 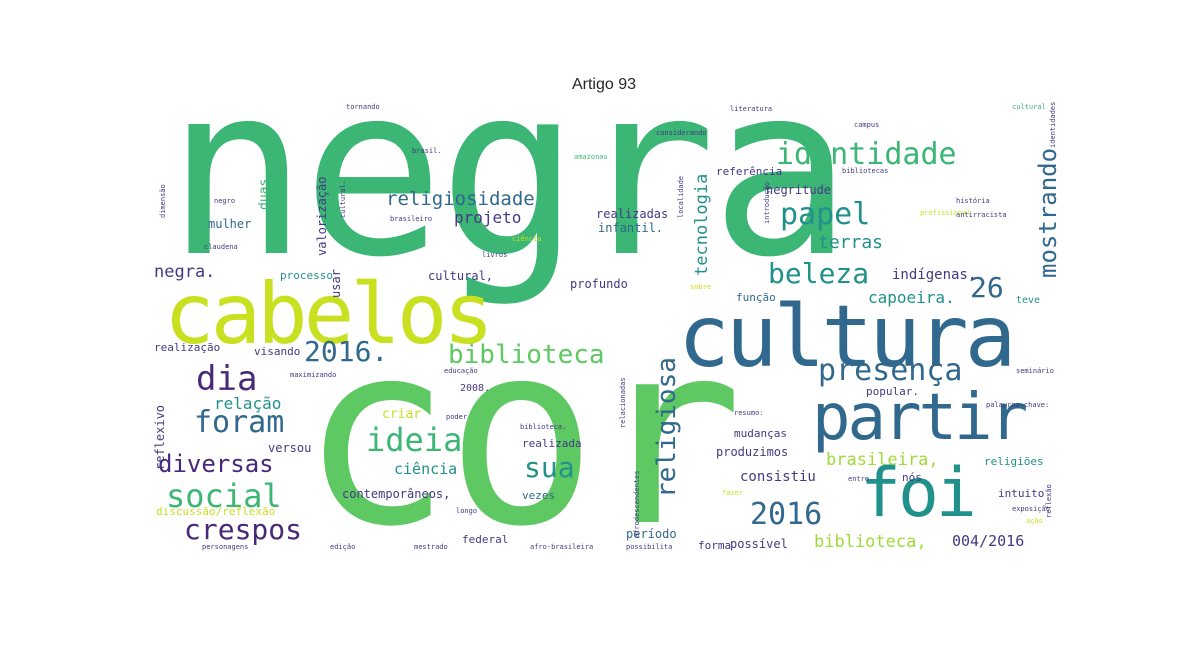 I want to click on word-acao: ação, so click(x=1034, y=521).